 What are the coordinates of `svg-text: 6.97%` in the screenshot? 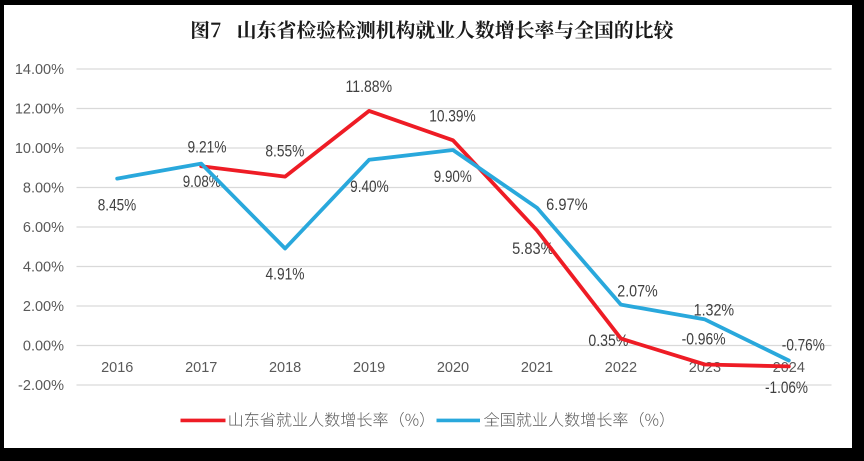 It's located at (567, 205).